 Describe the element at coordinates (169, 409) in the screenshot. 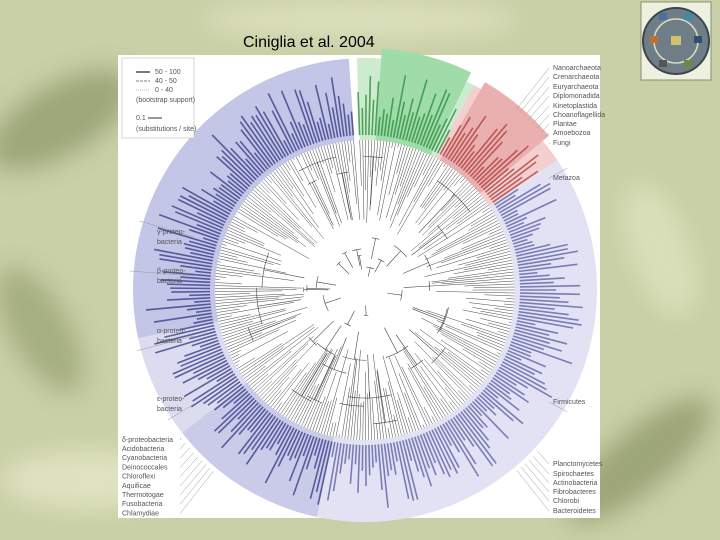

I see `clade-label: bacteria` at that location.